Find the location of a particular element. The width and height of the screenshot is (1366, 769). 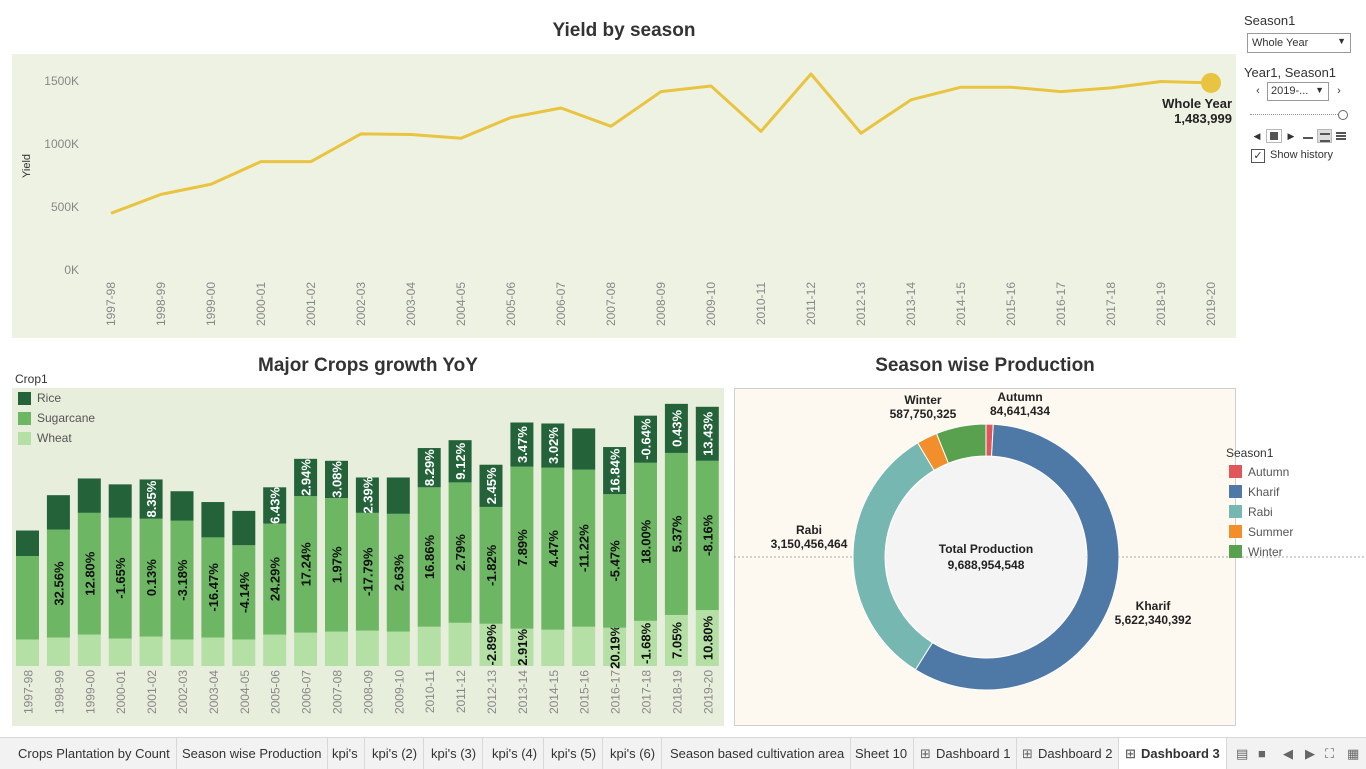

speed-fast-button is located at coordinates (1341, 136).